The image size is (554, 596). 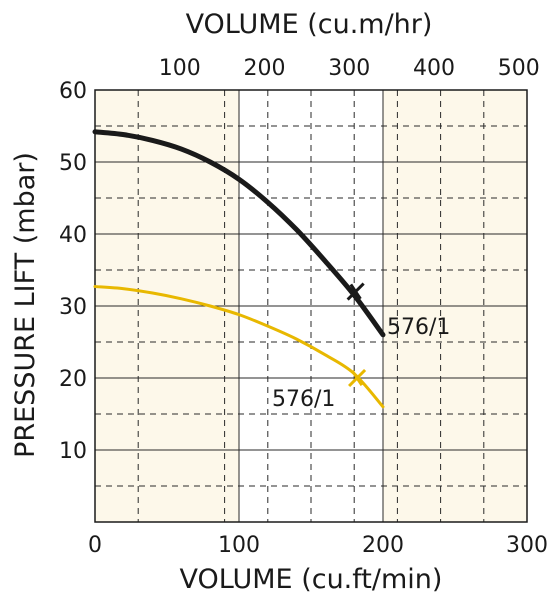 I want to click on x-tick-0: 0, so click(x=95, y=545).